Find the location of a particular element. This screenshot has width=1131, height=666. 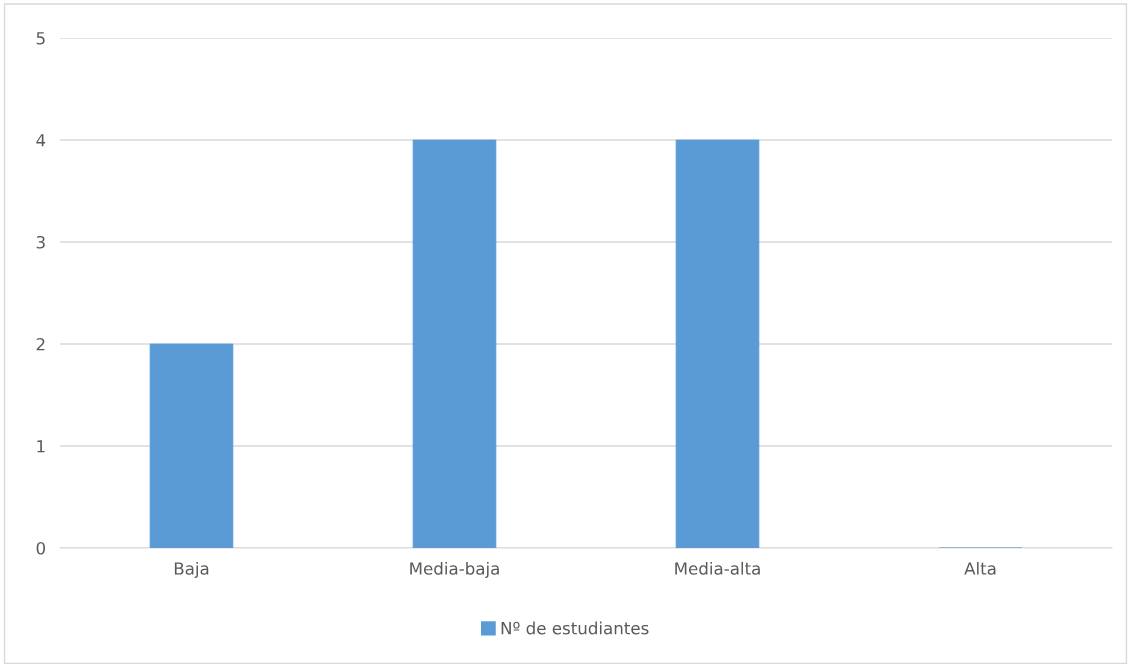

y-tick-label: 0 is located at coordinates (40, 548).